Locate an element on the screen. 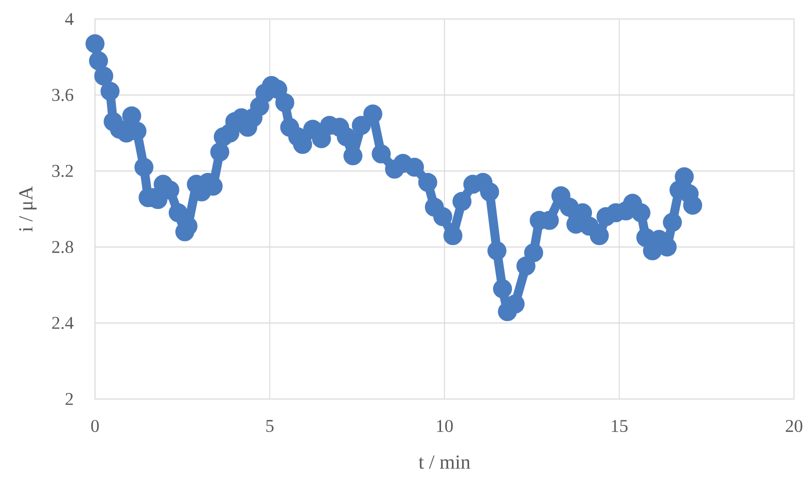 The width and height of the screenshot is (809, 480). x-tick-label: 15 is located at coordinates (620, 426).